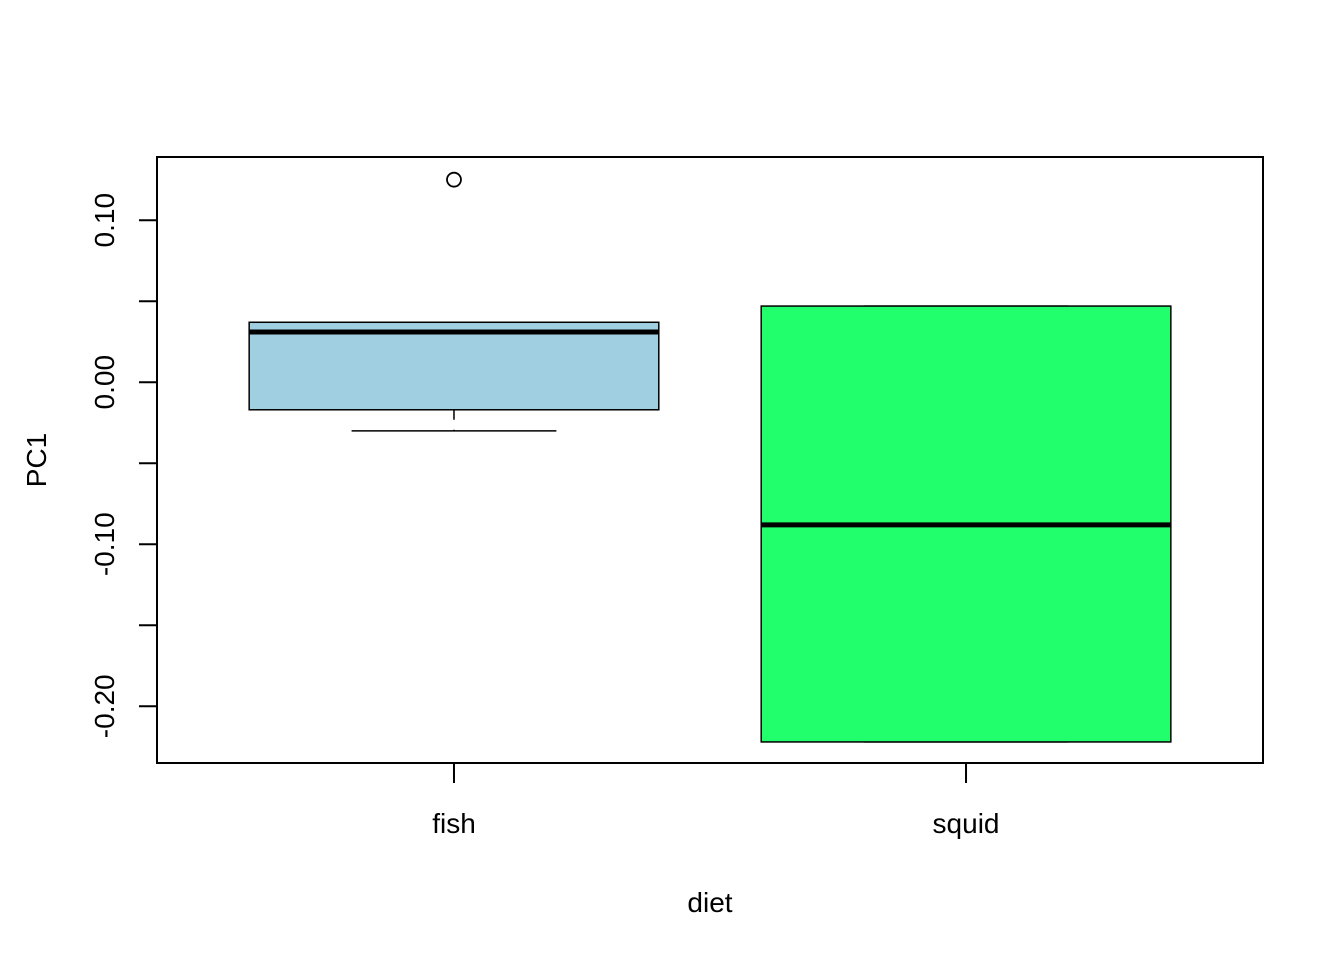  I want to click on iqr-box, so click(454, 366).